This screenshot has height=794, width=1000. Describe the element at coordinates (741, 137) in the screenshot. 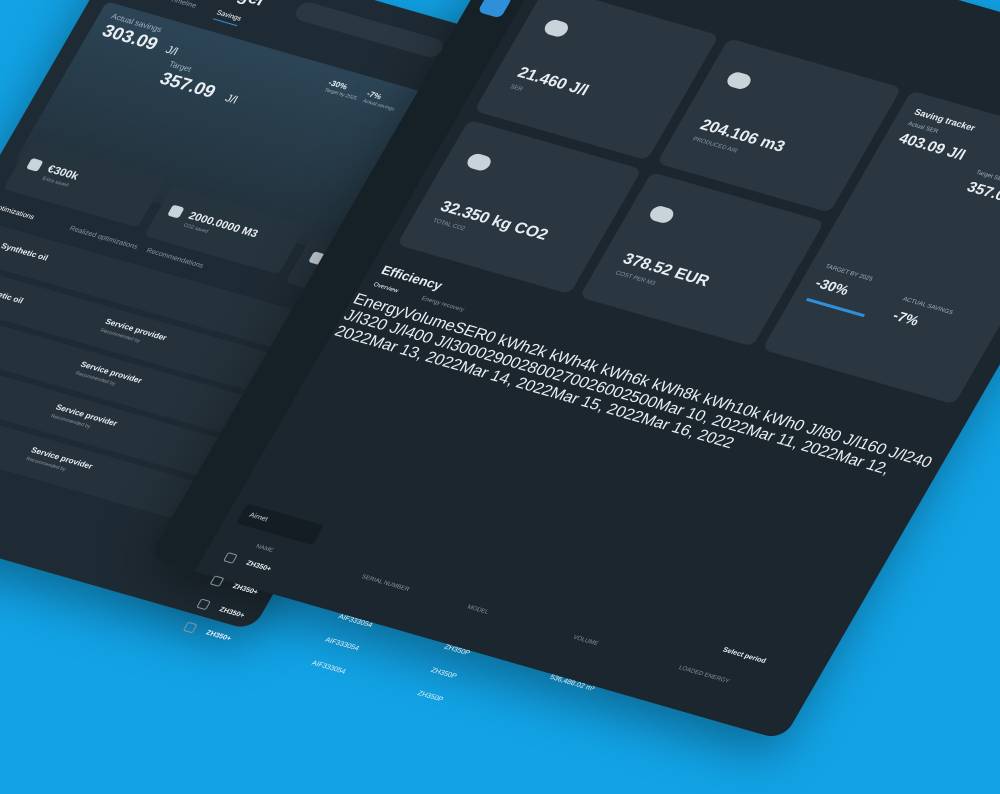

I see `stat-value: 204.106 m3` at that location.